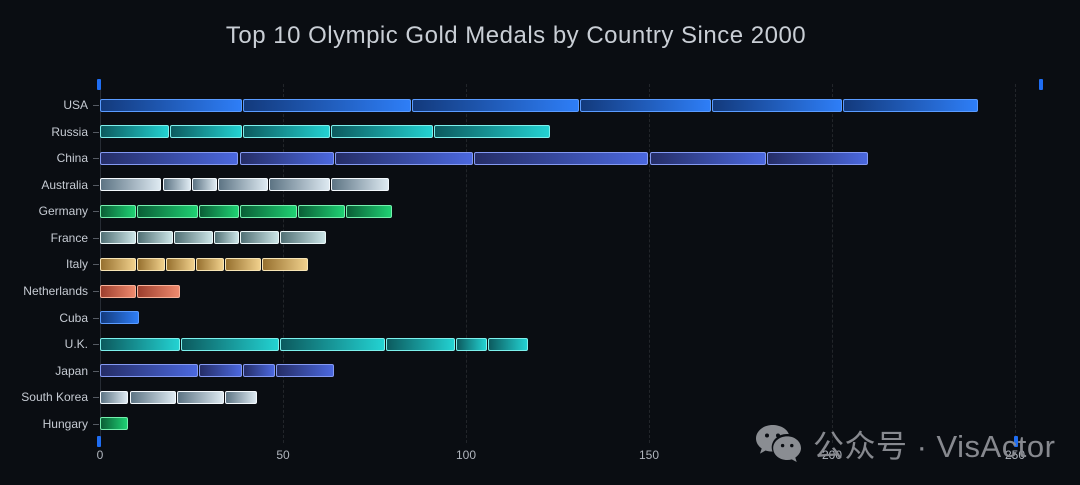 Image resolution: width=1080 pixels, height=485 pixels. I want to click on y-axis-label: China, so click(72, 158).